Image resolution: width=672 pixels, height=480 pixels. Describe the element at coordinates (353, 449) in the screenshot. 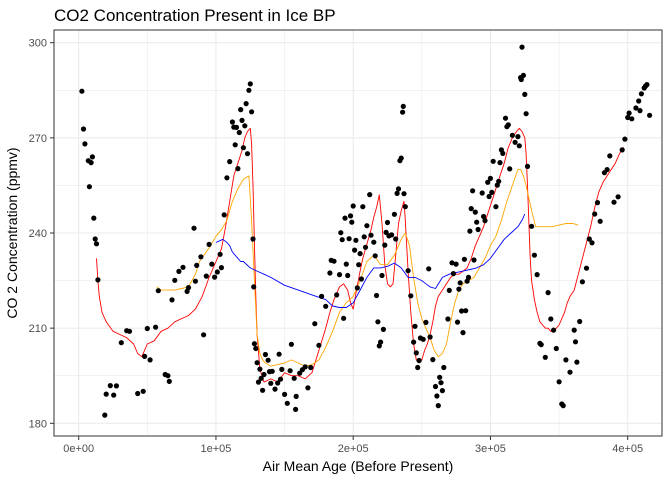

I see `x-tick-label: 2e+05` at that location.